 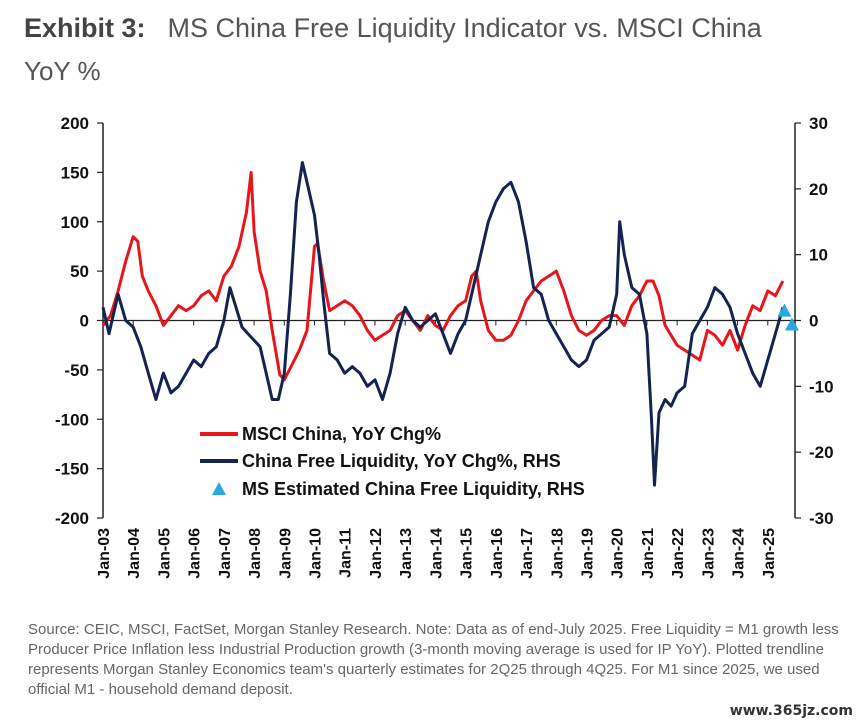 I want to click on y-left-tick-label: 100, so click(x=75, y=222).